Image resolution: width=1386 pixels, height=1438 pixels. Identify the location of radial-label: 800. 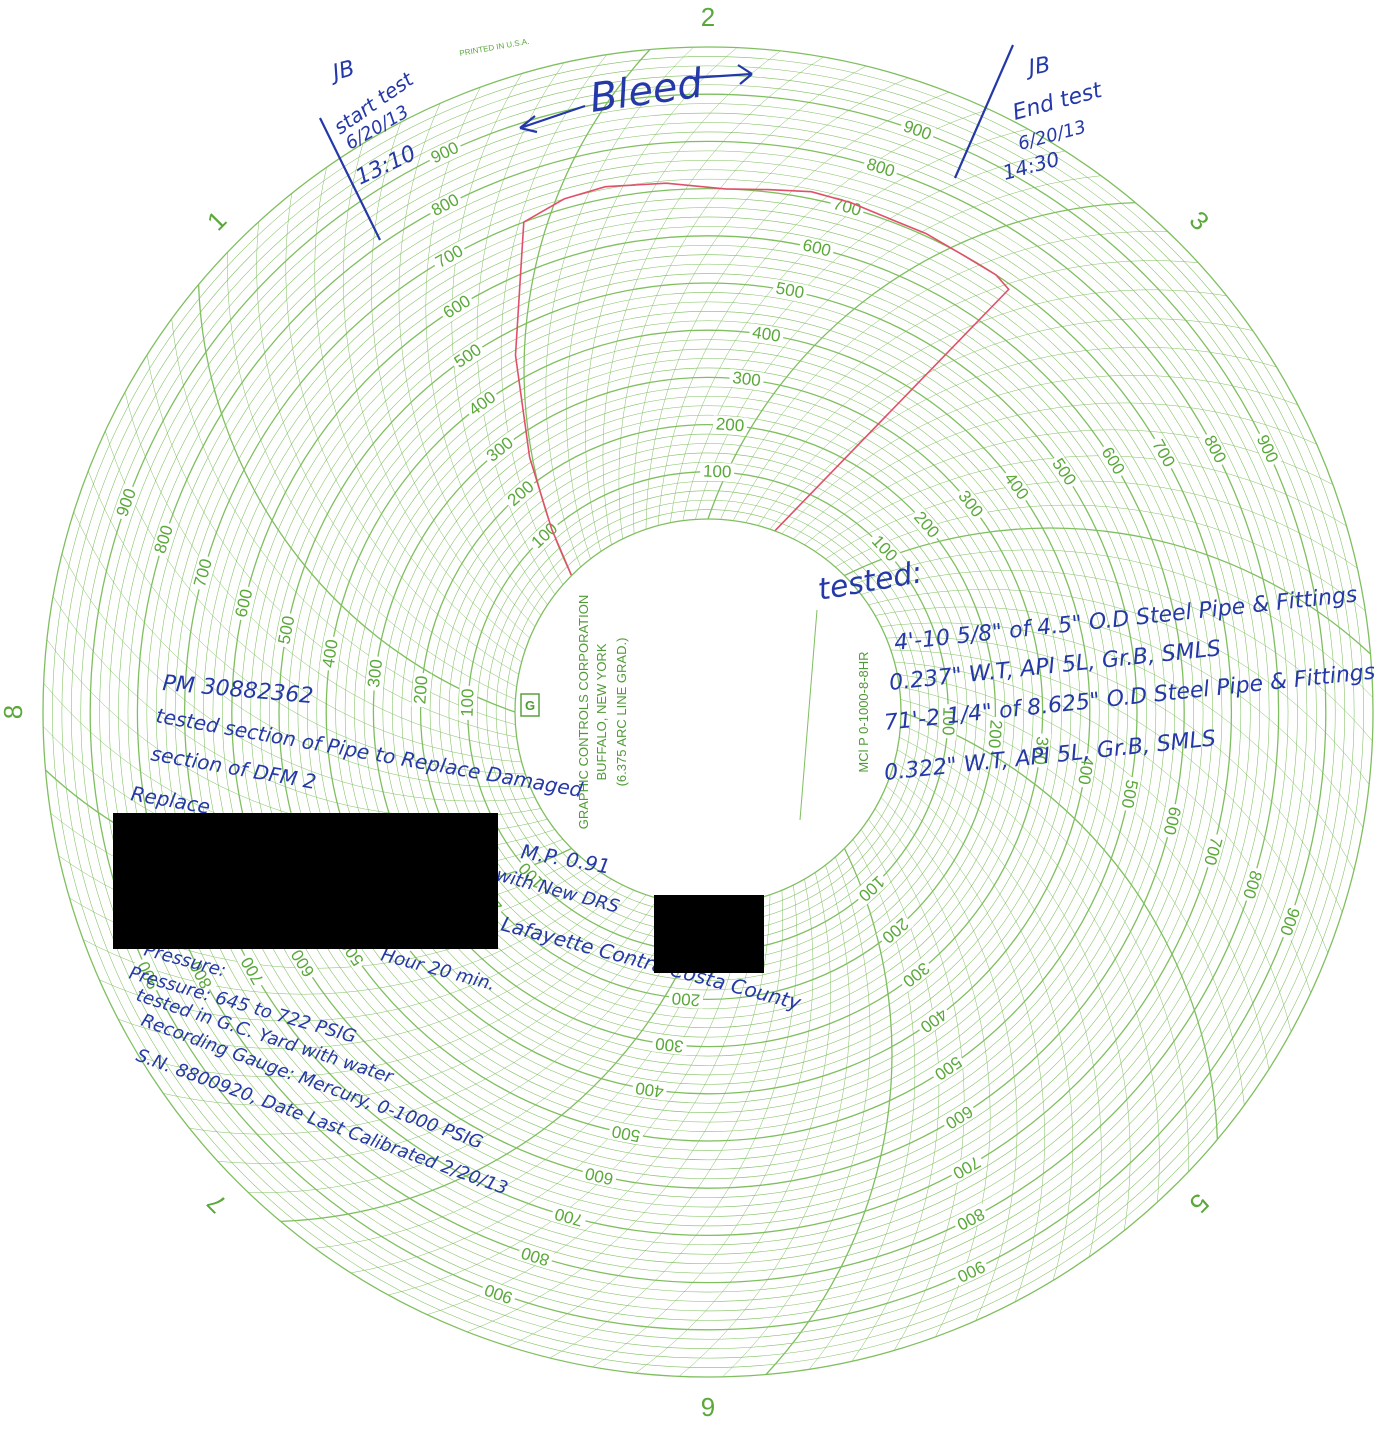
(535, 1256).